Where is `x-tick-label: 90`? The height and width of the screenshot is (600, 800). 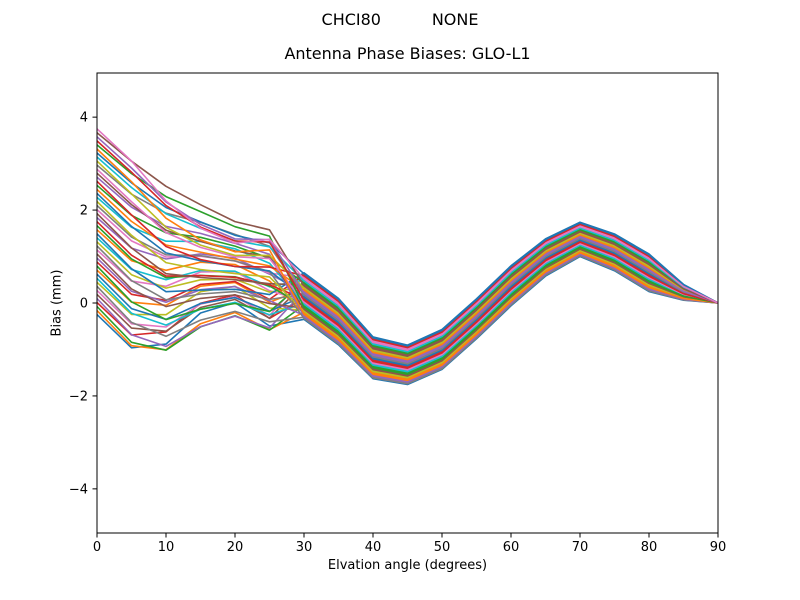
x-tick-label: 90 is located at coordinates (718, 547).